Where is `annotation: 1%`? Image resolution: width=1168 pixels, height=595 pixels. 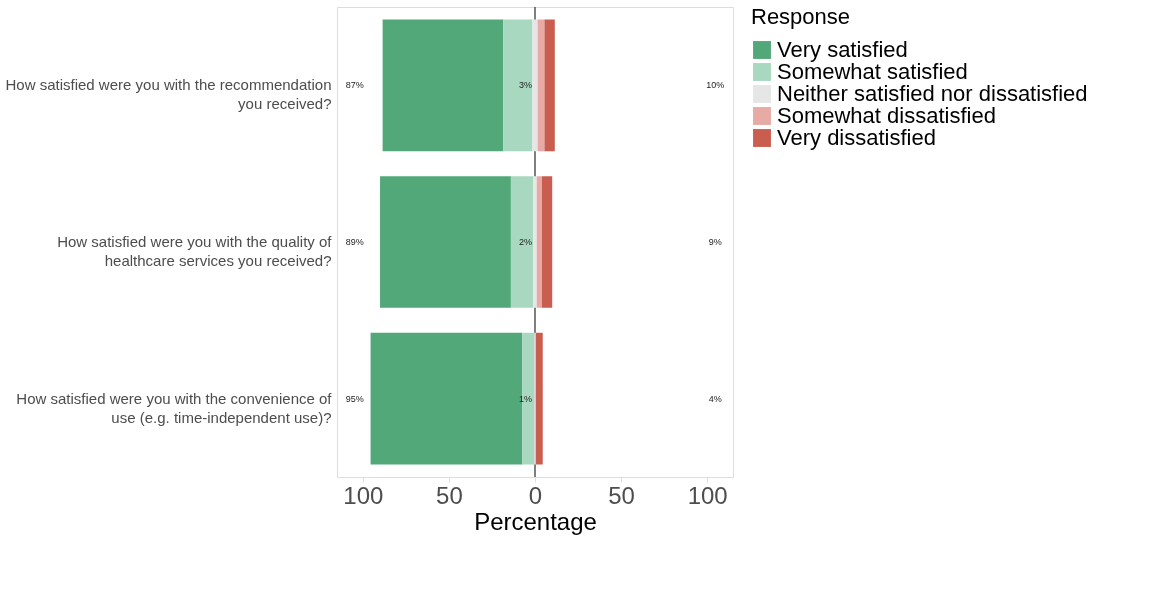 annotation: 1% is located at coordinates (525, 398).